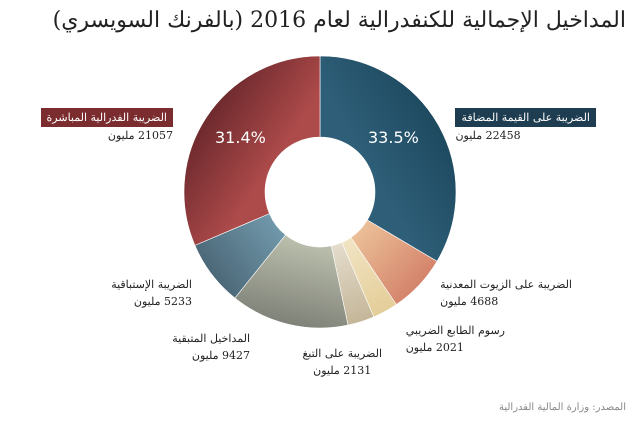 Image resolution: width=640 pixels, height=426 pixels. Describe the element at coordinates (220, 355) in the screenshot. I see `label-value: 9427 مليون` at that location.